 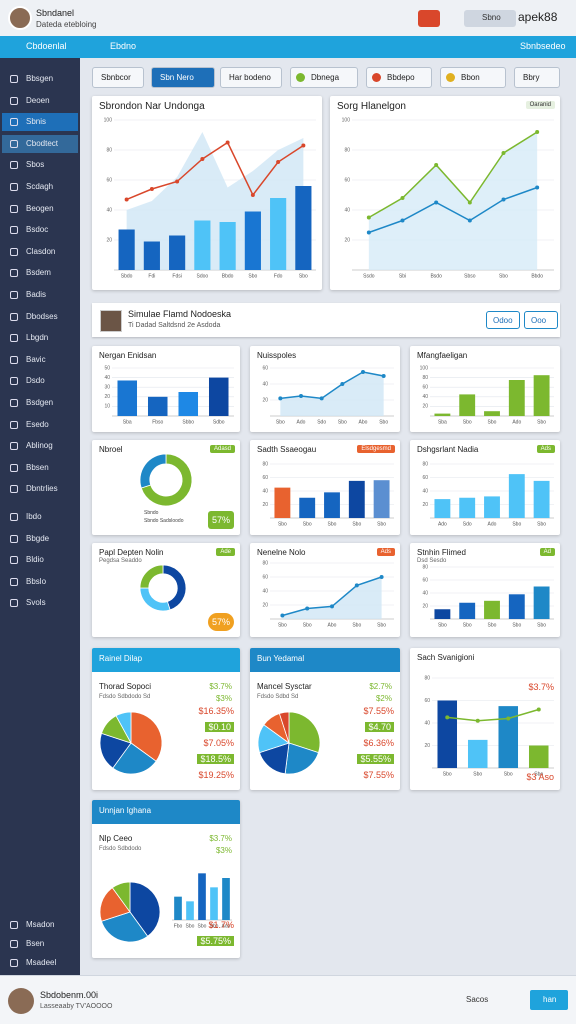 I want to click on sidebar-item: Bldio, so click(x=40, y=560).